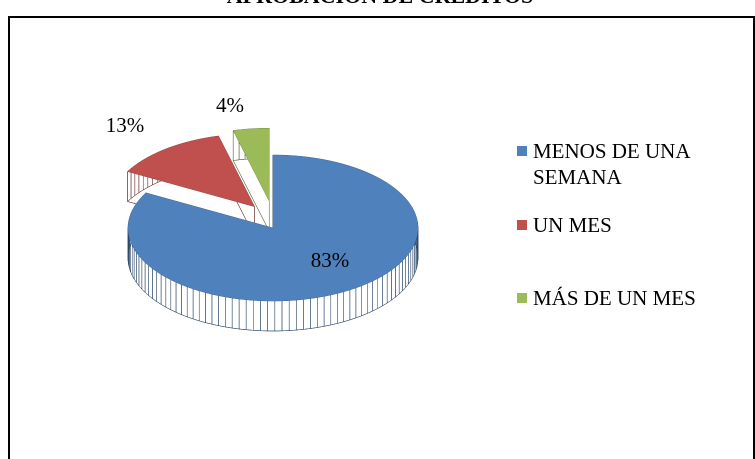  What do you see at coordinates (230, 105) in the screenshot?
I see `data-label: 4%` at bounding box center [230, 105].